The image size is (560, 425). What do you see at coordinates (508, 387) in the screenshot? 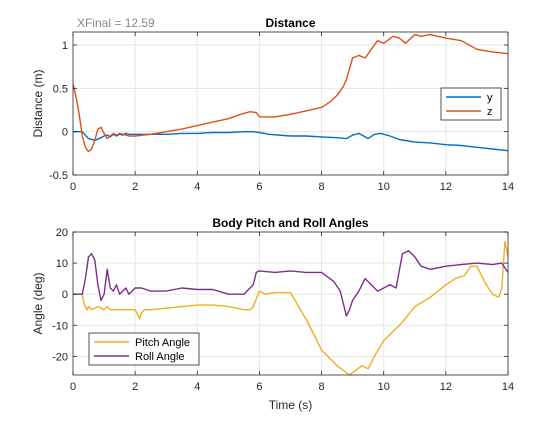
I see `angles-xtick-label: 14` at bounding box center [508, 387].